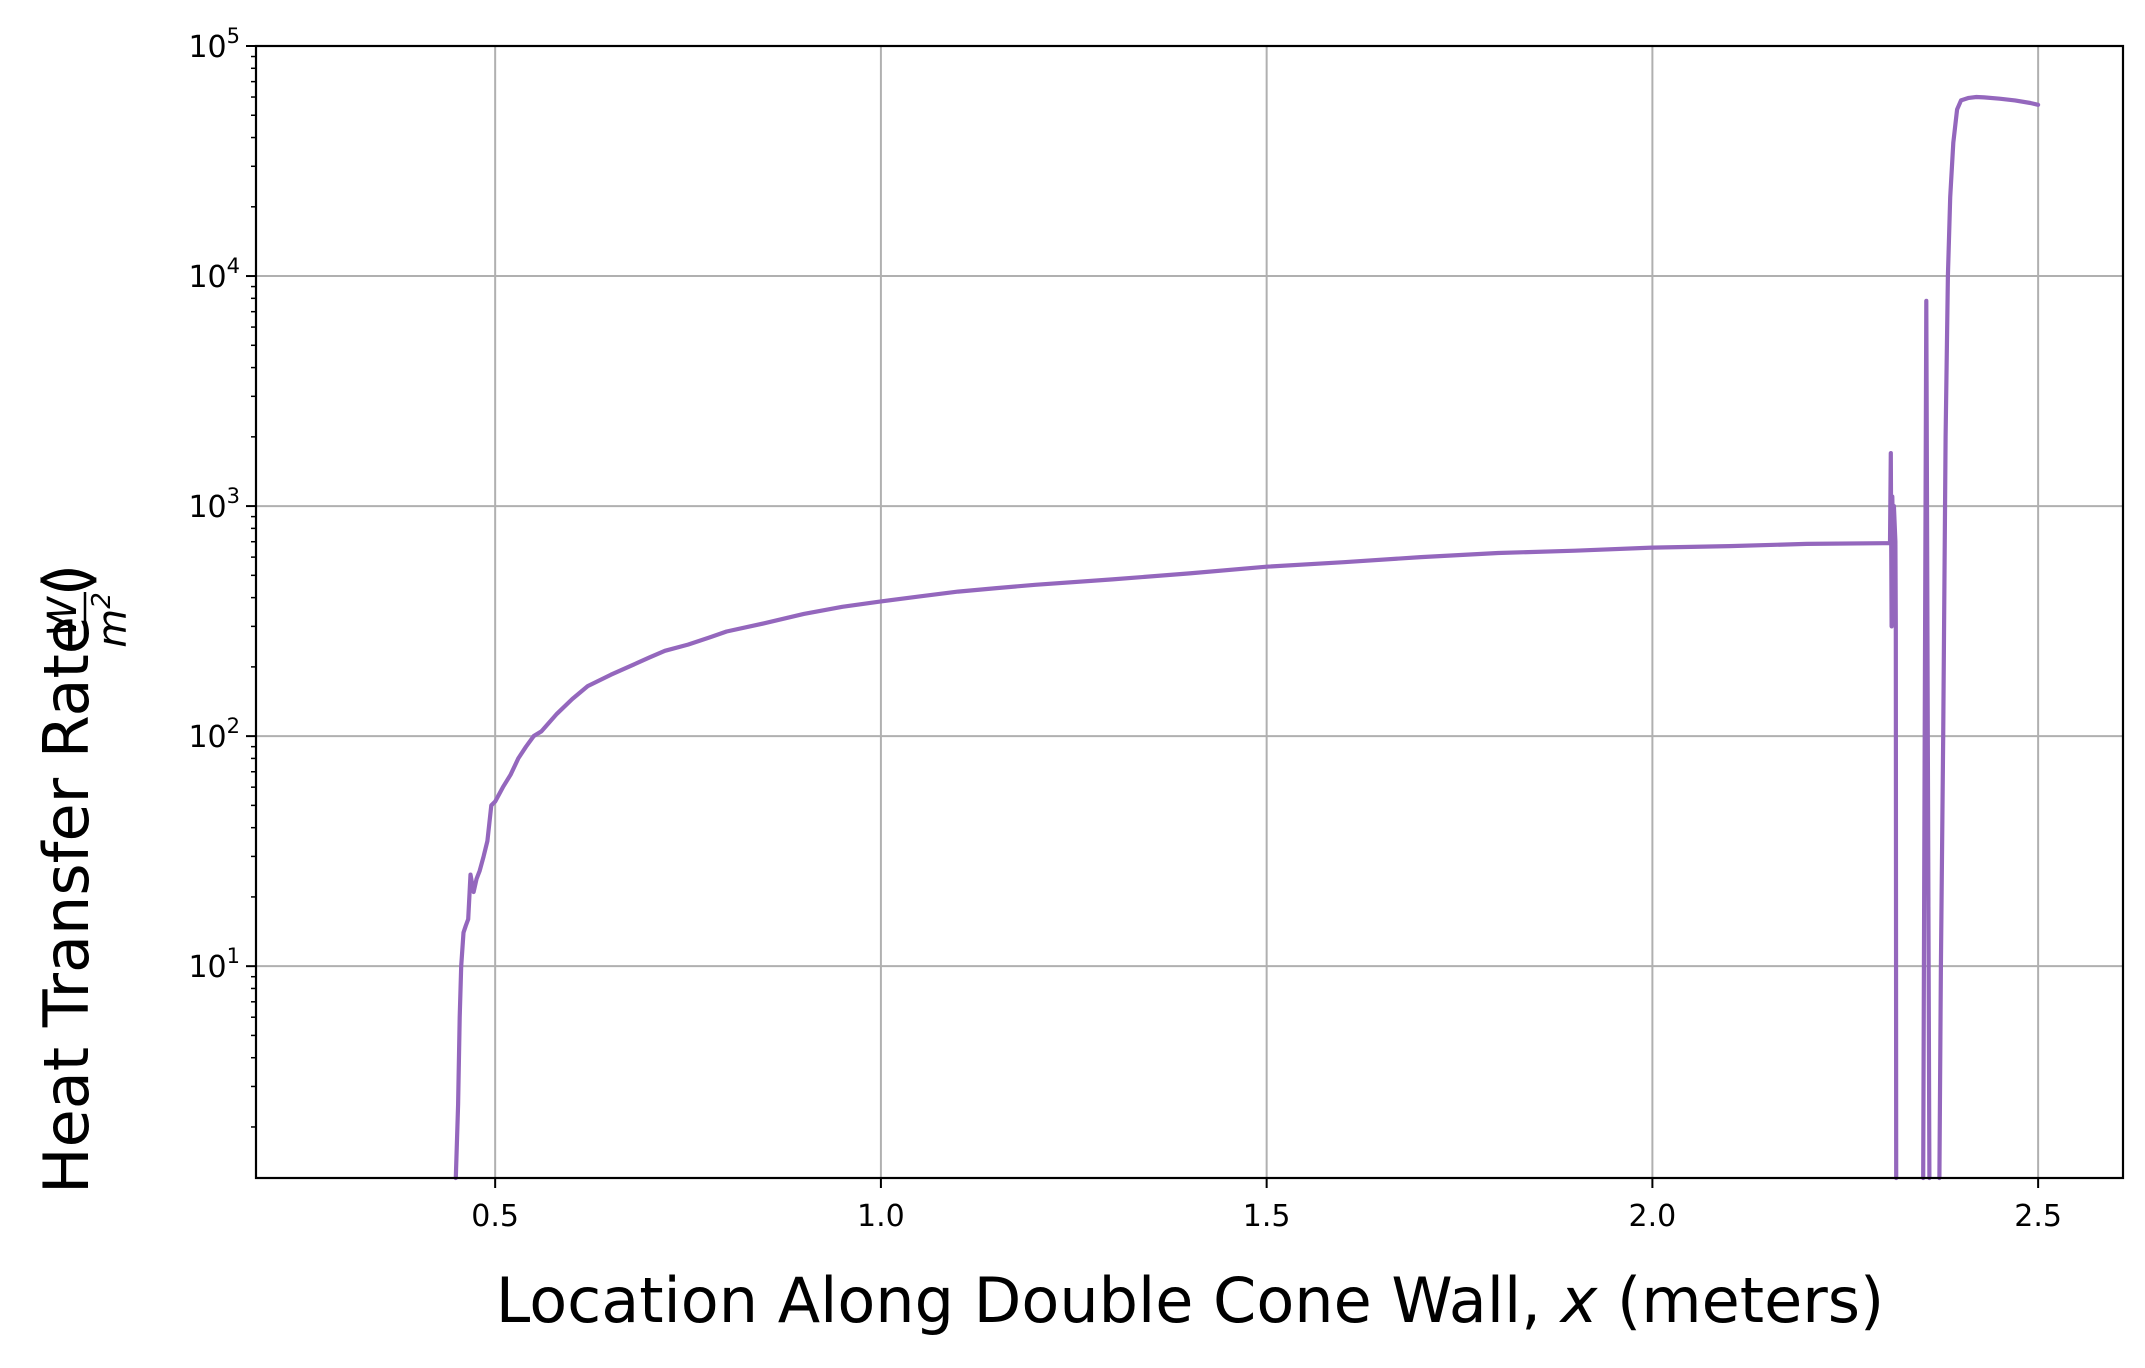 This screenshot has height=1368, width=2145. I want to click on y-tick-label: 10⁴, so click(214, 274).